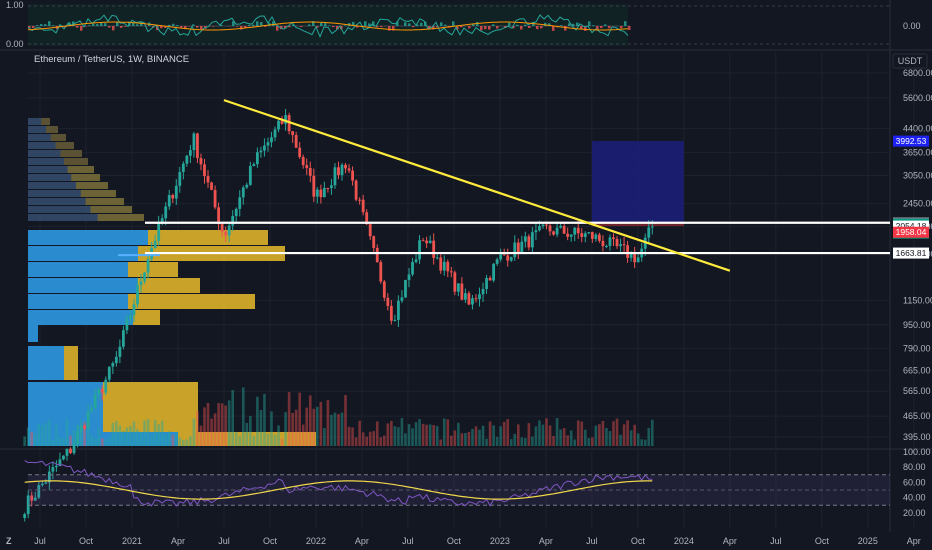  Describe the element at coordinates (9, 541) in the screenshot. I see `tradingview-logo-icon: Z` at that location.